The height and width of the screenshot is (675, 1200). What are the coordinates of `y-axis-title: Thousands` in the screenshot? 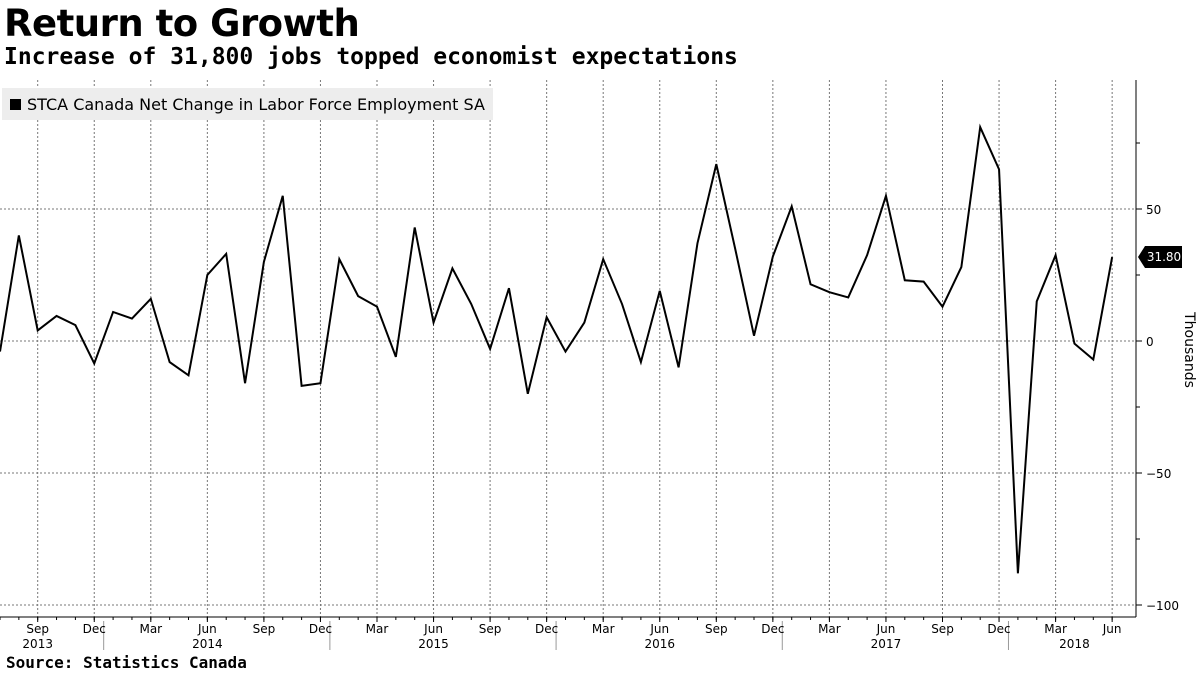 It's located at (1189, 349).